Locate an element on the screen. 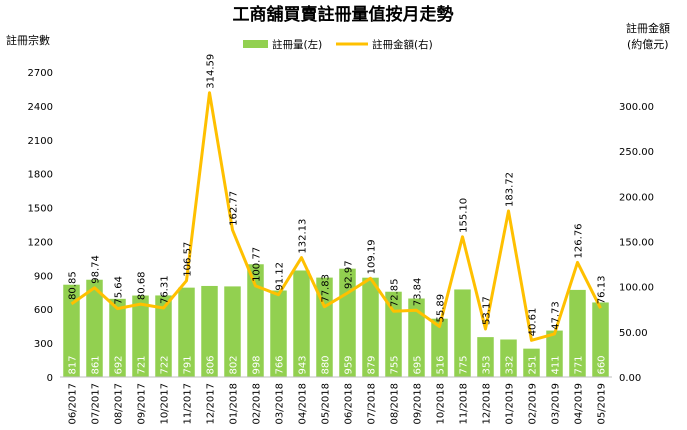  line-value-label: 76.31 is located at coordinates (165, 289).